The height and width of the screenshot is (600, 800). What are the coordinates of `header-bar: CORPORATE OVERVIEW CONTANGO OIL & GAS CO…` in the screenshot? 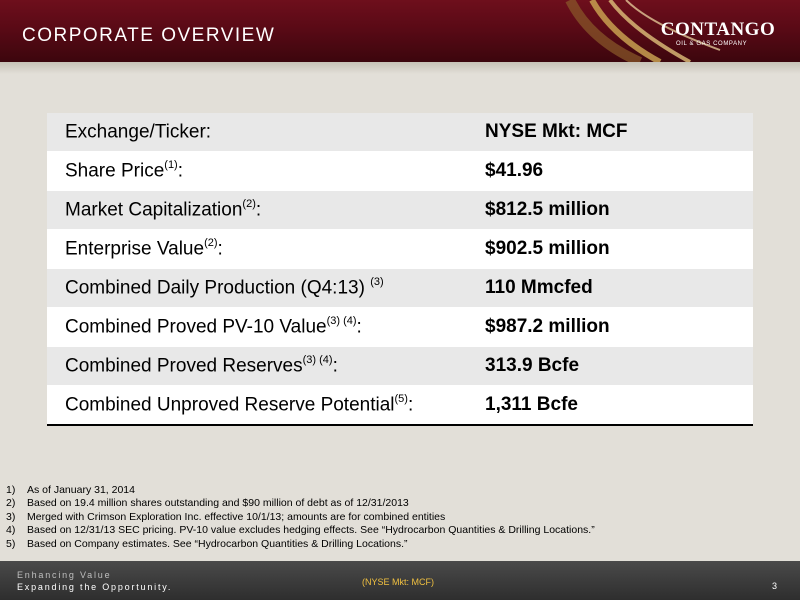 It's located at (400, 31).